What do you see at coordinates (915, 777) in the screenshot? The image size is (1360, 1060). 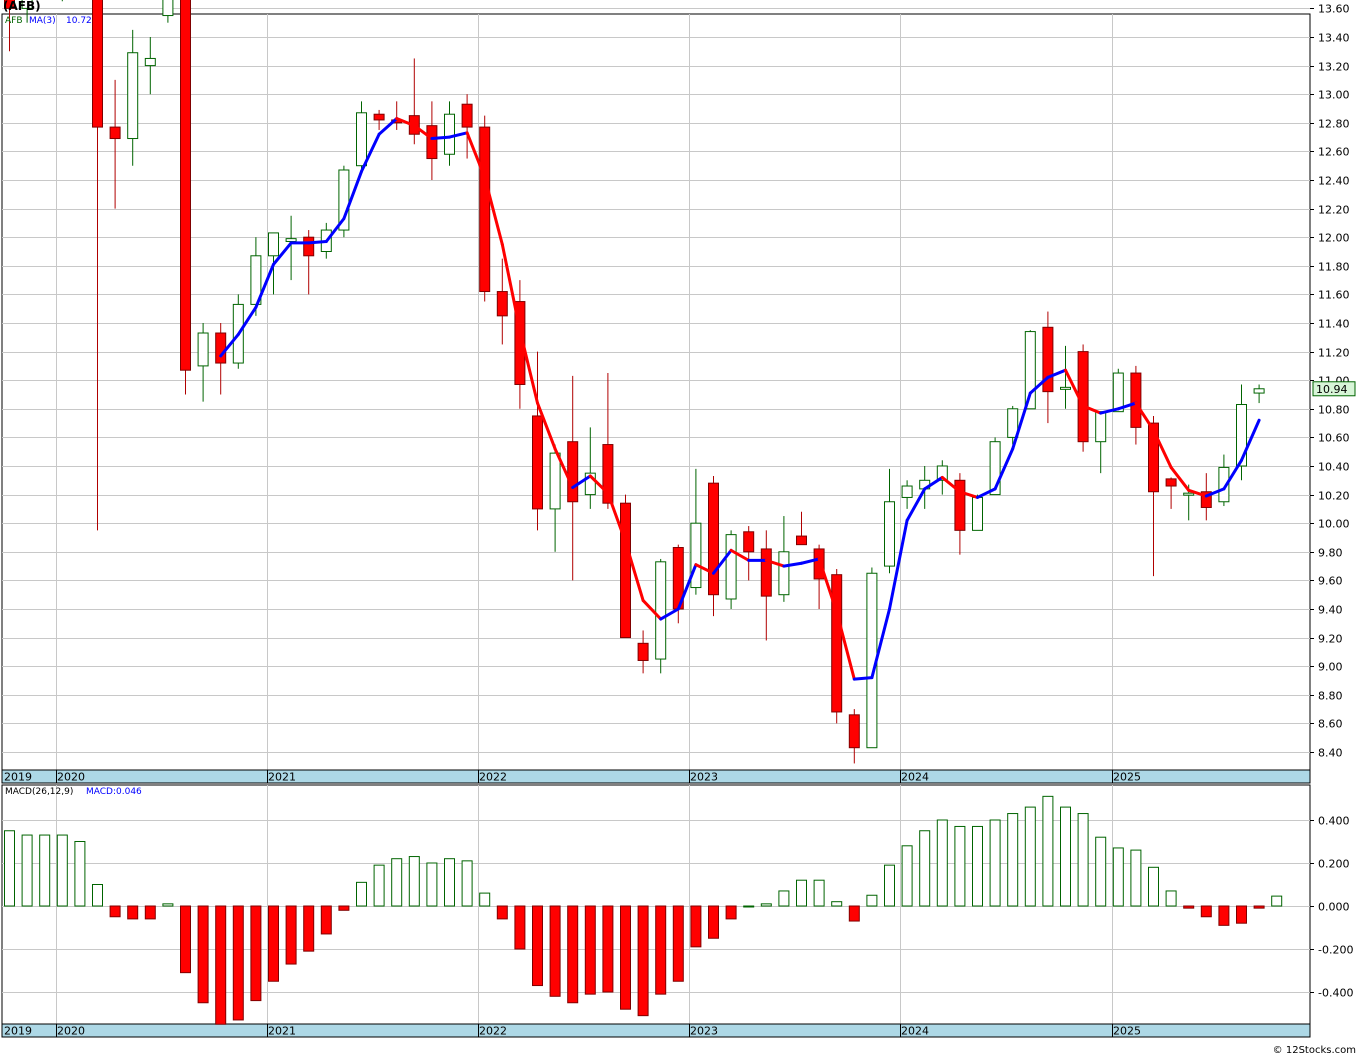 I see `price-x-year-label: 2024` at bounding box center [915, 777].